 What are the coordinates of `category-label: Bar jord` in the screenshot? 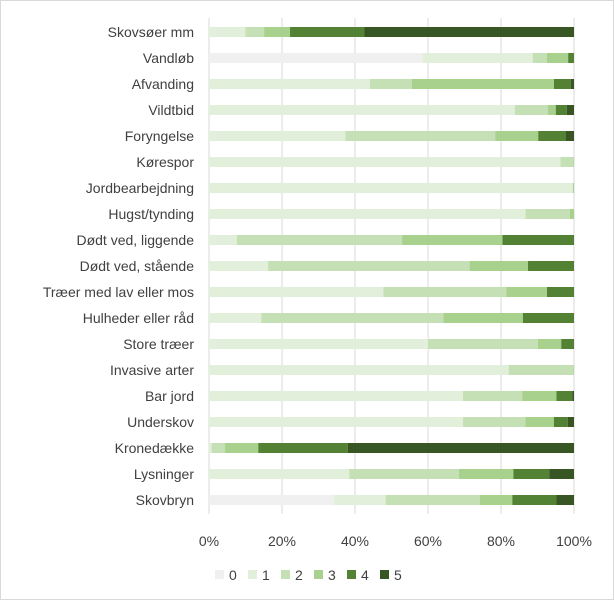 It's located at (169, 396).